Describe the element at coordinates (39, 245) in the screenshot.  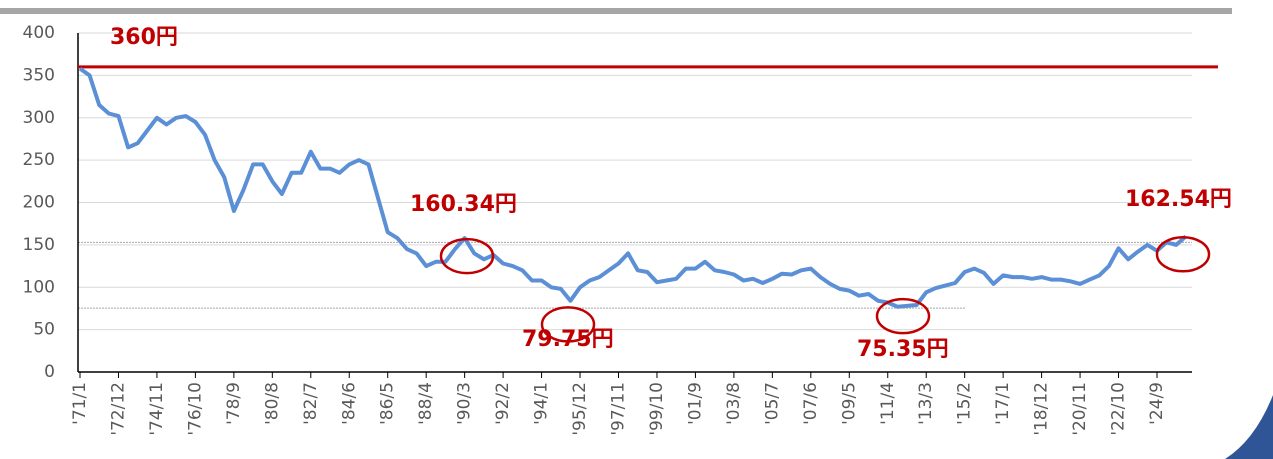
I see `y-tick-label: 150` at that location.